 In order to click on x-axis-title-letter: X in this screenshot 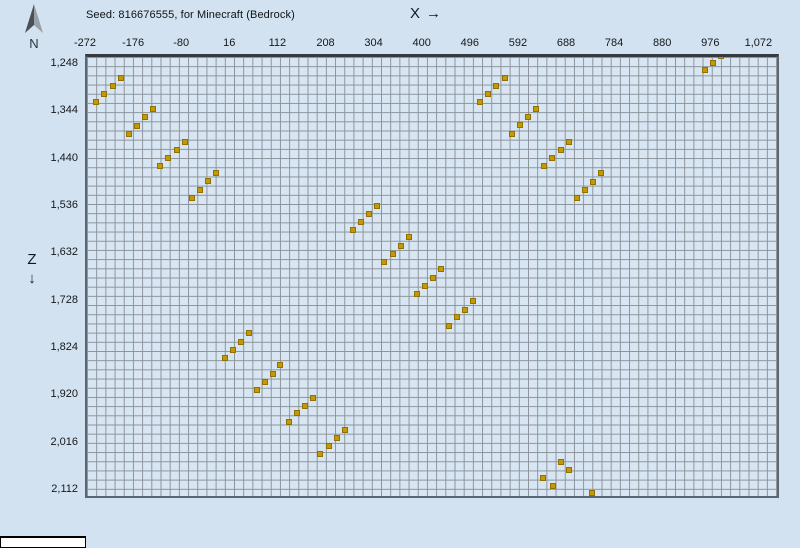, I will do `click(415, 13)`.